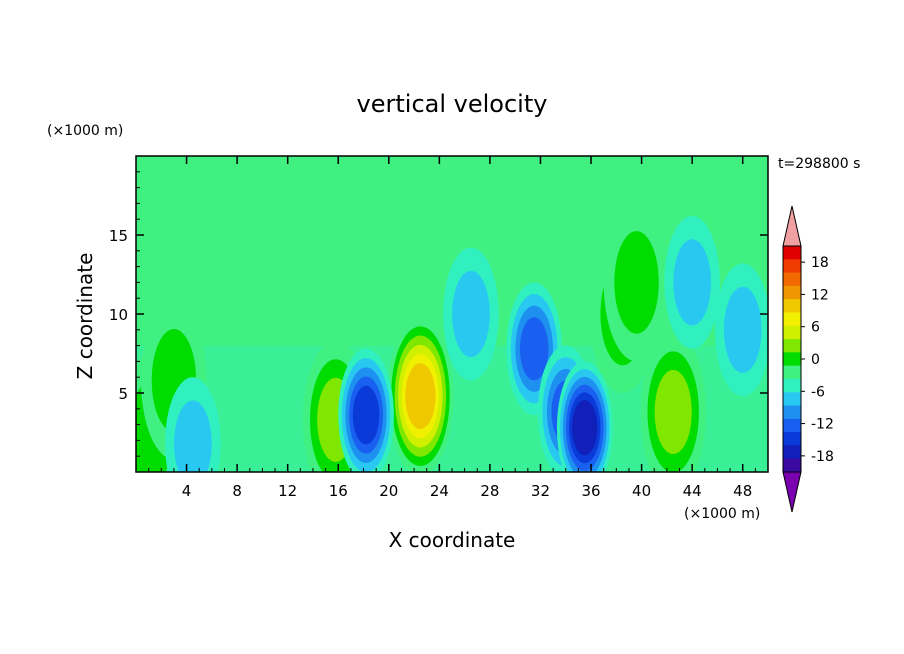 This screenshot has width=904, height=654. What do you see at coordinates (818, 392) in the screenshot?
I see `colorbar-tick-label: -6` at bounding box center [818, 392].